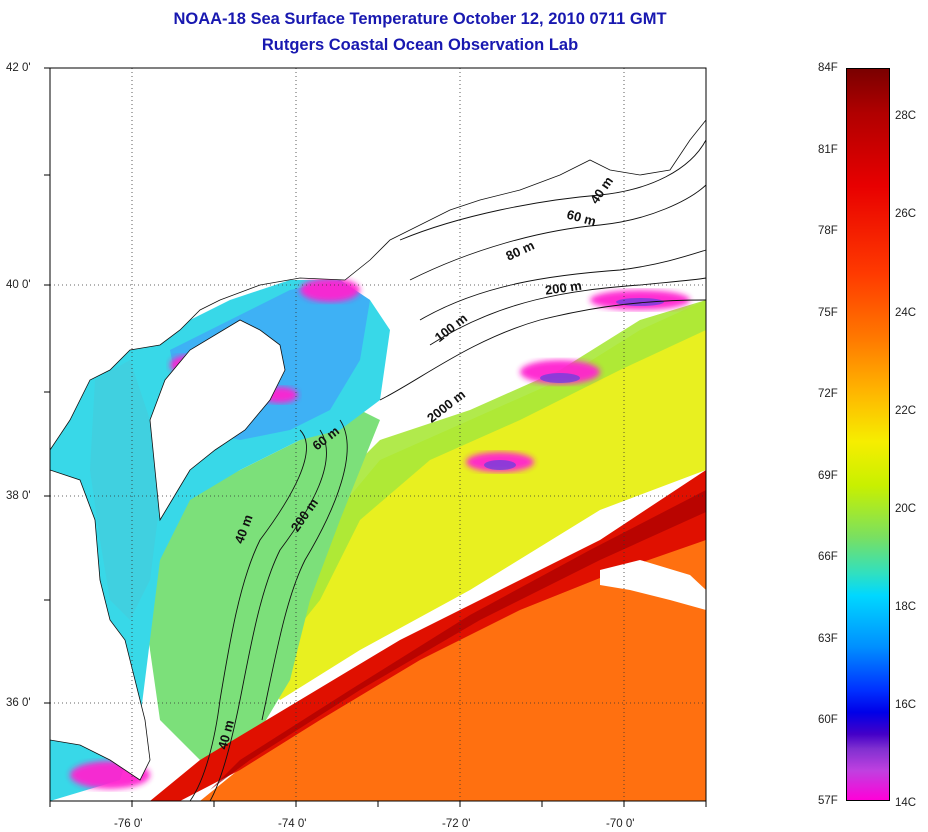 The image size is (928, 832). What do you see at coordinates (620, 824) in the screenshot?
I see `lon-label: -70 0'` at bounding box center [620, 824].